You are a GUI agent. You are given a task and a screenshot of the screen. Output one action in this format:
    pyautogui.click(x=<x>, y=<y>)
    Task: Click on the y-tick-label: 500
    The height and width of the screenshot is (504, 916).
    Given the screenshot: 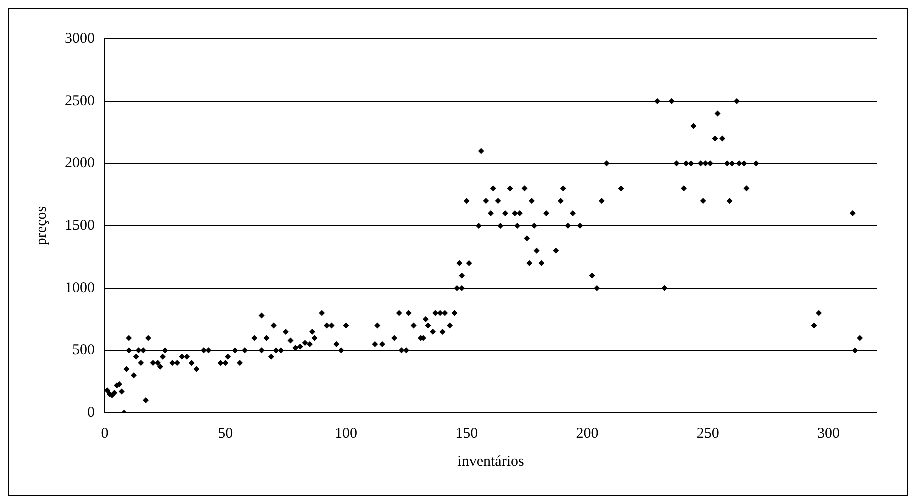 What is the action you would take?
    pyautogui.click(x=83, y=350)
    